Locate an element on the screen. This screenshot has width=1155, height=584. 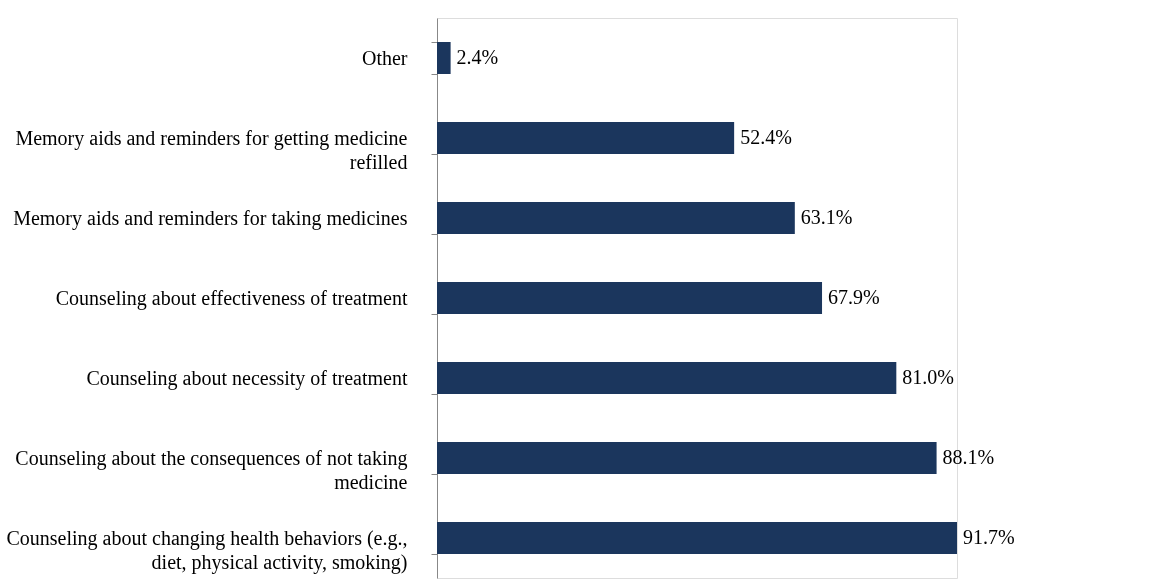
y-tick-label: Memory aids and reminders for getting medicine refilled is located at coordinates (211, 149).